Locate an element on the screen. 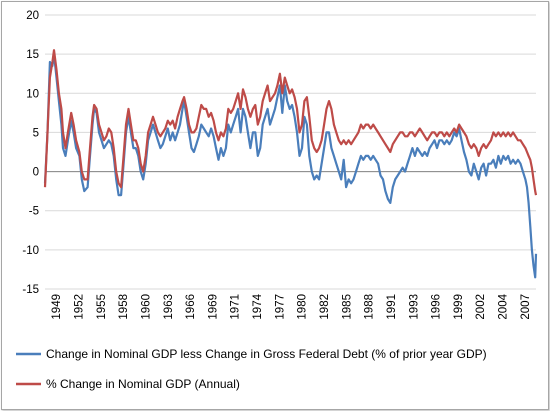 This screenshot has height=411, width=550. y-tick-label: 10 is located at coordinates (32, 94).